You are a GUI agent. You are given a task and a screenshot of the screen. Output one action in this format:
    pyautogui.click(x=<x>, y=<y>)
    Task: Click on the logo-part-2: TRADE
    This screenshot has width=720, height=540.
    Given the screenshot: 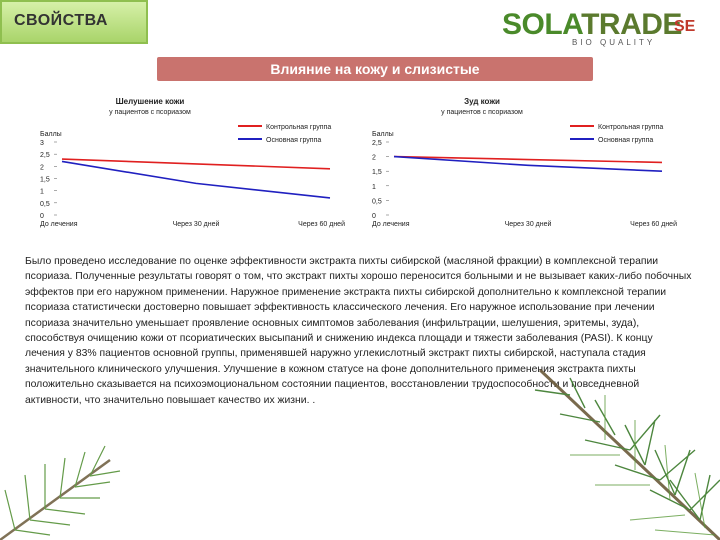 What is the action you would take?
    pyautogui.click(x=631, y=24)
    